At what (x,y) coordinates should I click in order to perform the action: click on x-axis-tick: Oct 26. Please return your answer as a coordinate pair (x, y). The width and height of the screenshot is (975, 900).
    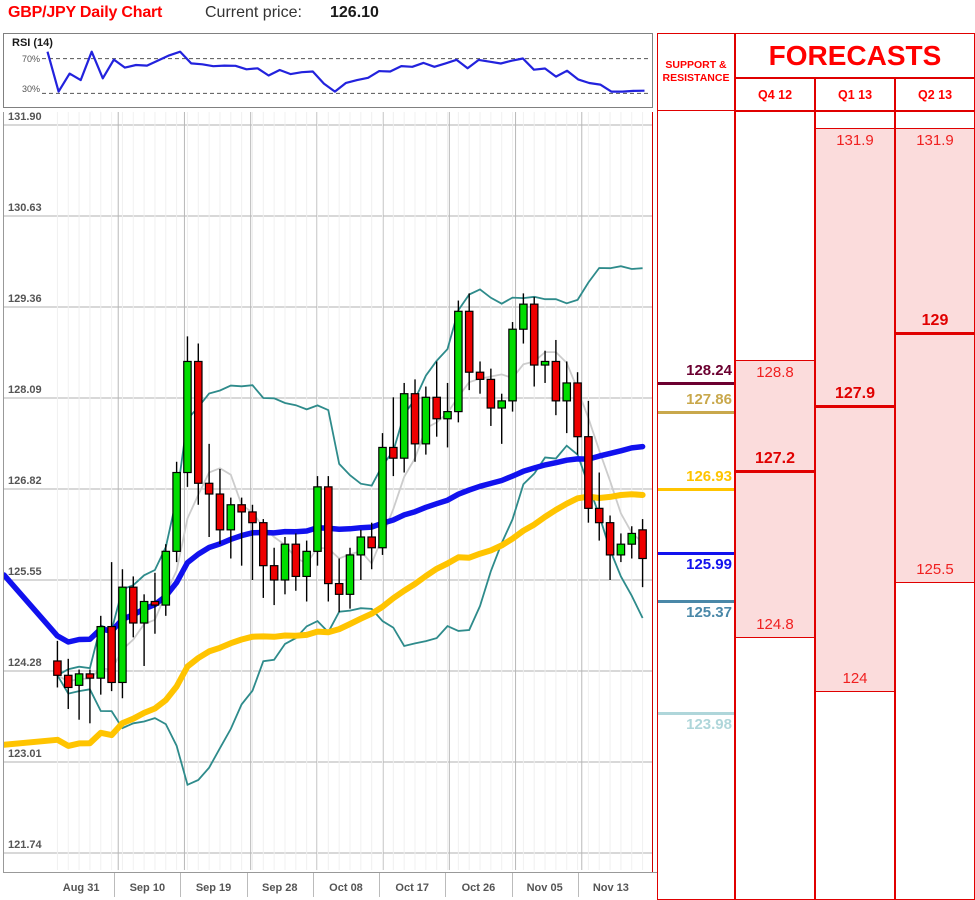
    Looking at the image, I should click on (478, 888).